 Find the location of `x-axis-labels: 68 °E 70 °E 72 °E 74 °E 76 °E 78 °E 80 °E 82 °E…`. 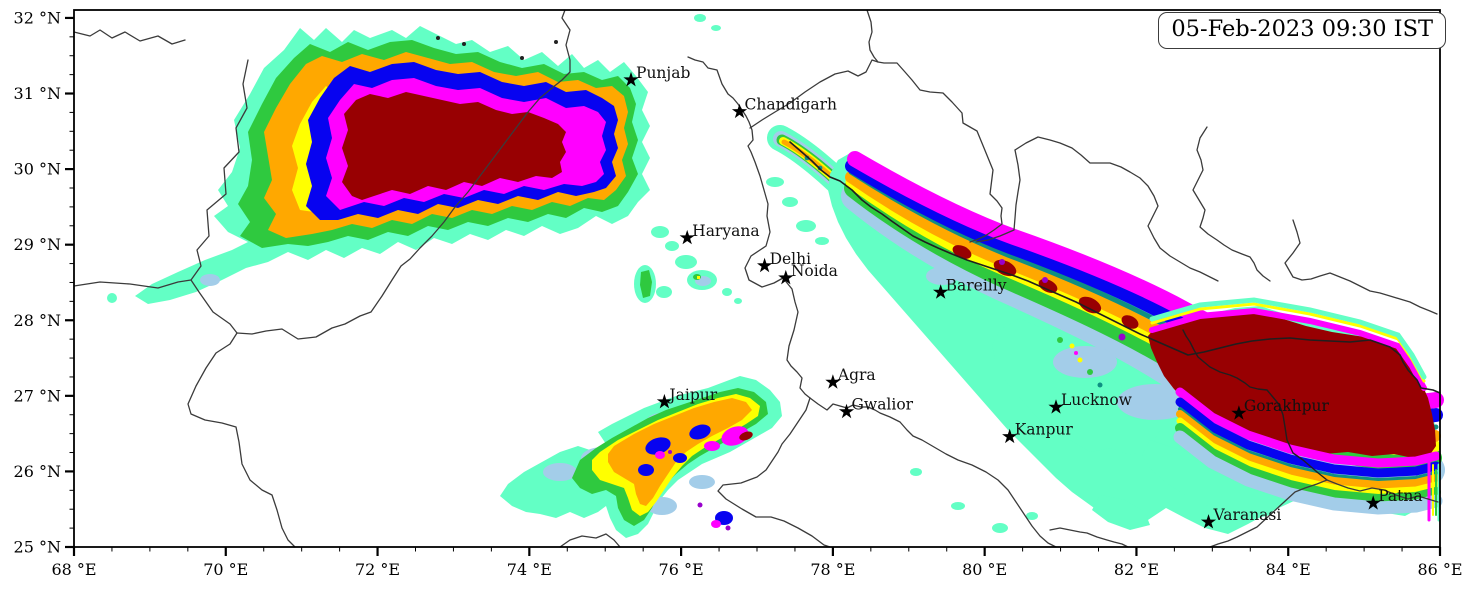

x-axis-labels: 68 °E 70 °E 72 °E 74 °E 76 °E 78 °E 80 °E 82 °E… is located at coordinates (756, 569).